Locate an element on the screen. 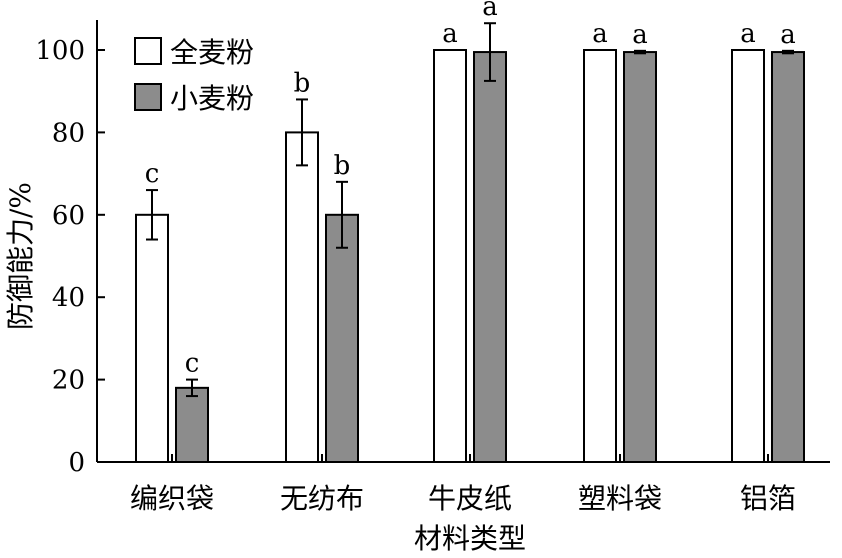 The height and width of the screenshot is (558, 842). x-tick-label: 塑料袋 is located at coordinates (620, 498).